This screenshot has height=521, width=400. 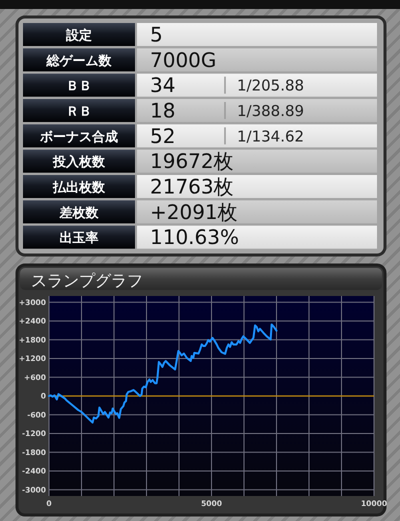 What do you see at coordinates (79, 36) in the screenshot?
I see `category-label: 設定` at bounding box center [79, 36].